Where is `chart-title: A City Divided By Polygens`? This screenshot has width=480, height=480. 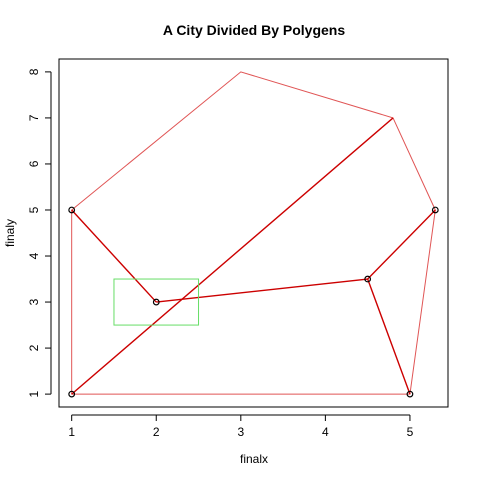
chart-title: A City Divided By Polygens is located at coordinates (254, 30).